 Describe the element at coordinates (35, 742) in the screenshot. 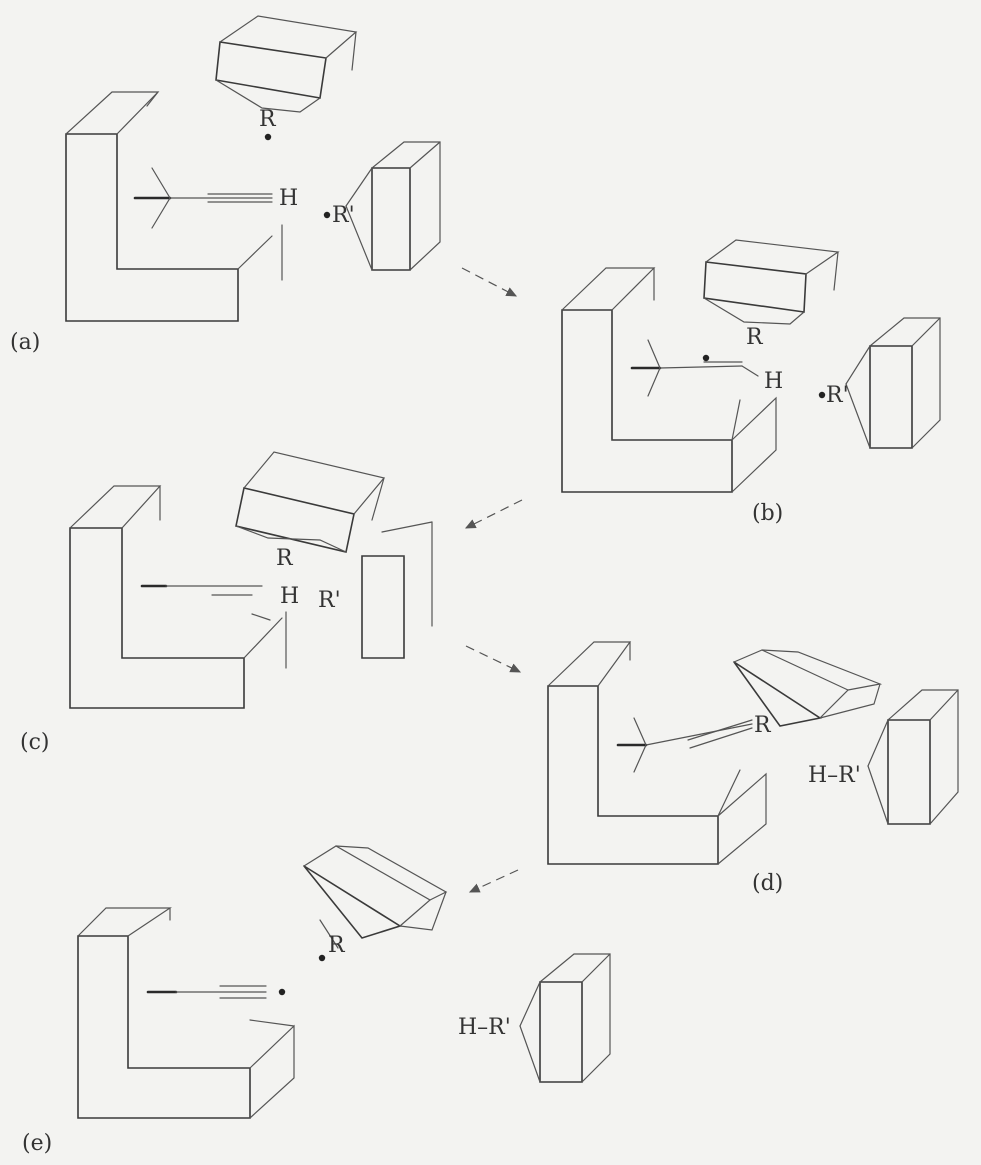

I see `panel-c-label: (c)` at that location.